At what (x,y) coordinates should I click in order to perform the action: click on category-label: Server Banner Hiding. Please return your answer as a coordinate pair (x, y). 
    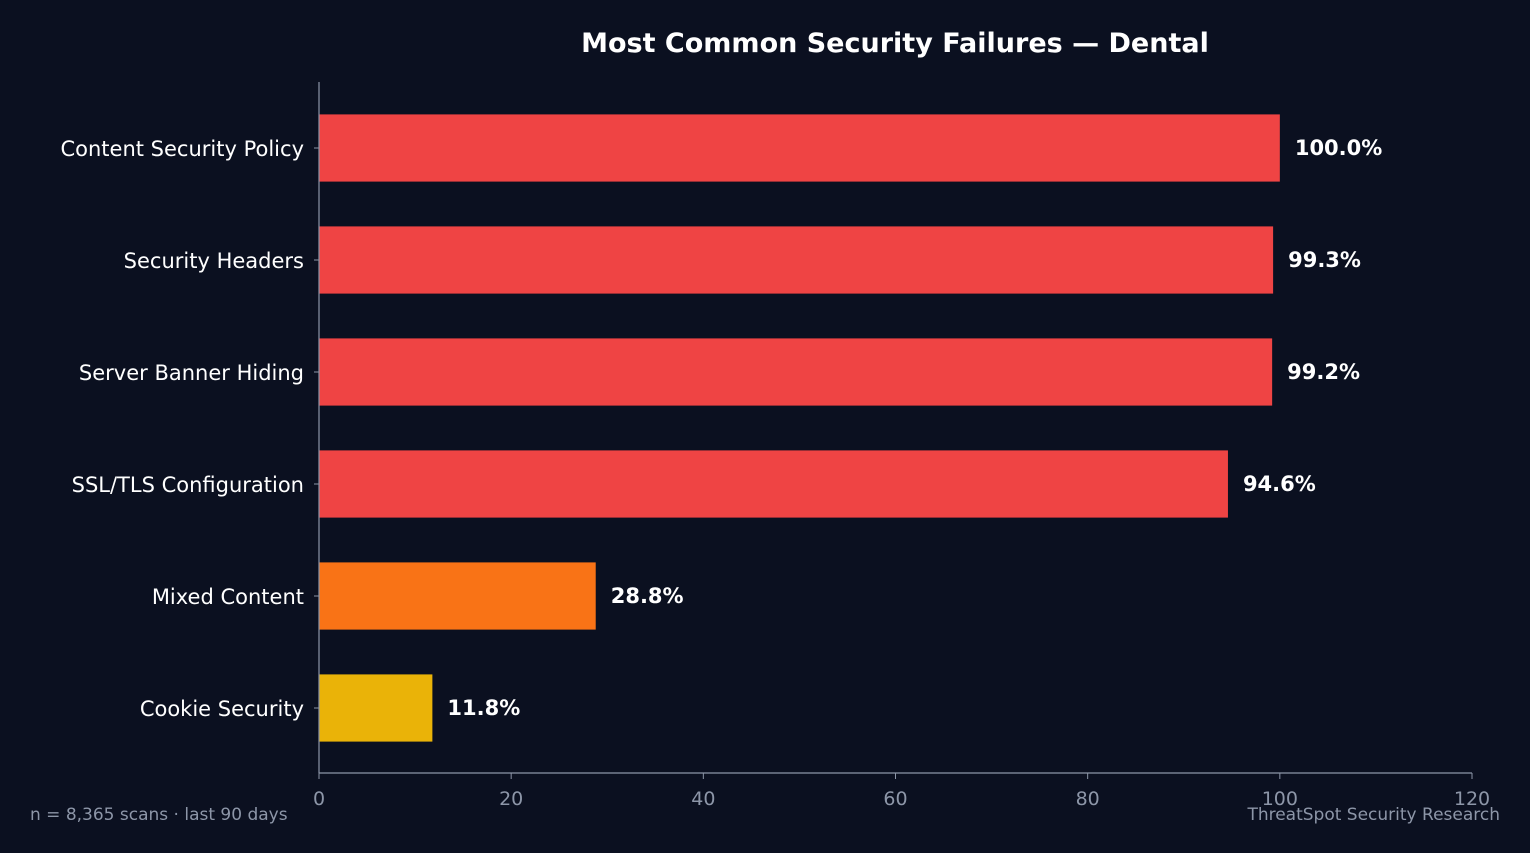
    Looking at the image, I should click on (191, 373).